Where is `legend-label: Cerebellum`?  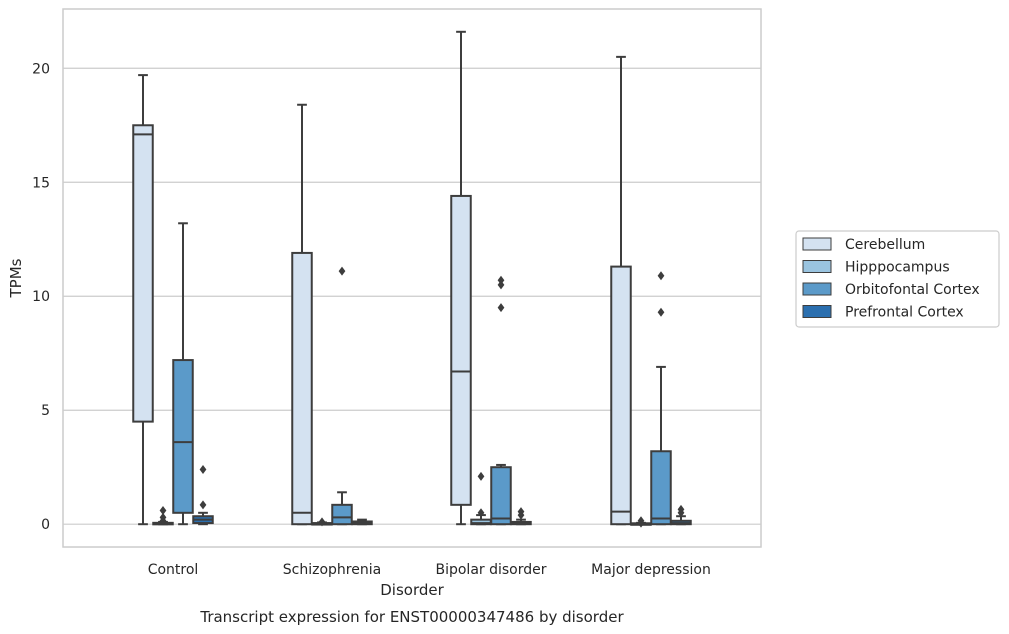 legend-label: Cerebellum is located at coordinates (885, 245).